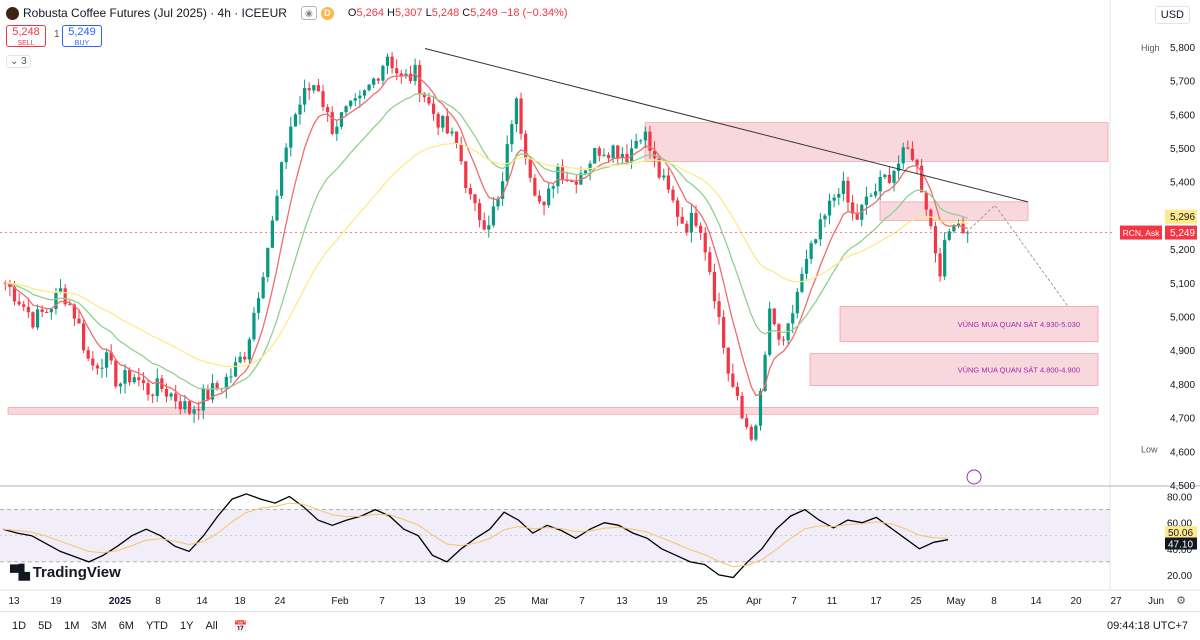  I want to click on price-tick-label: 5,200, so click(1182, 250).